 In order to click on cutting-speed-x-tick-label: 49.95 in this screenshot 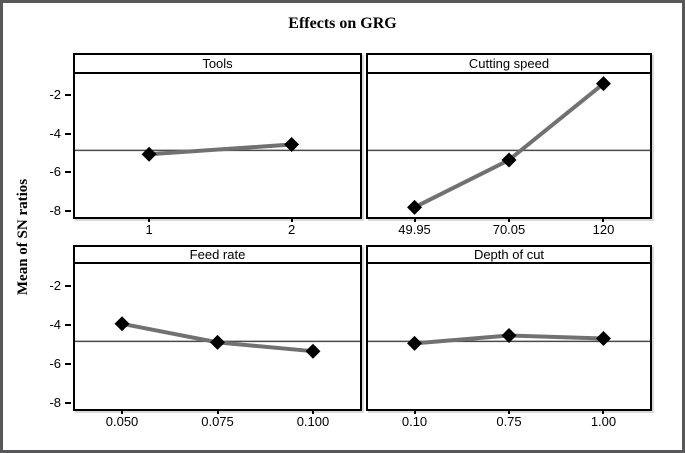, I will do `click(414, 229)`.